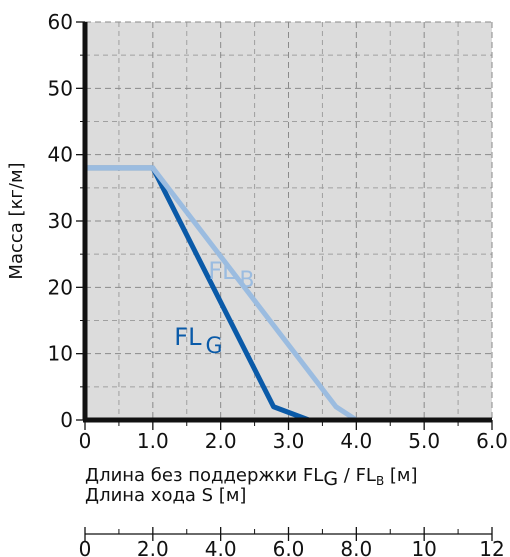 The image size is (510, 557). What do you see at coordinates (60, 155) in the screenshot?
I see `y-tick-label: 40` at bounding box center [60, 155].